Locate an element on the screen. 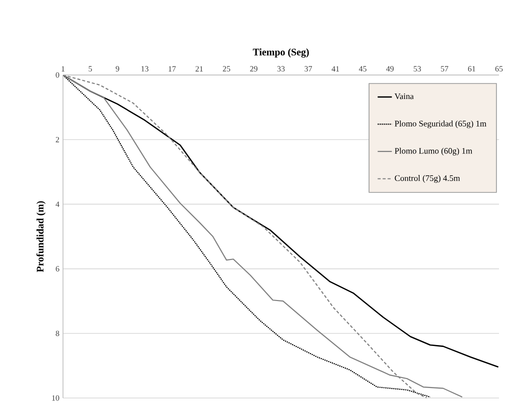  y-axis-title: Profundidad (m) is located at coordinates (41, 236).